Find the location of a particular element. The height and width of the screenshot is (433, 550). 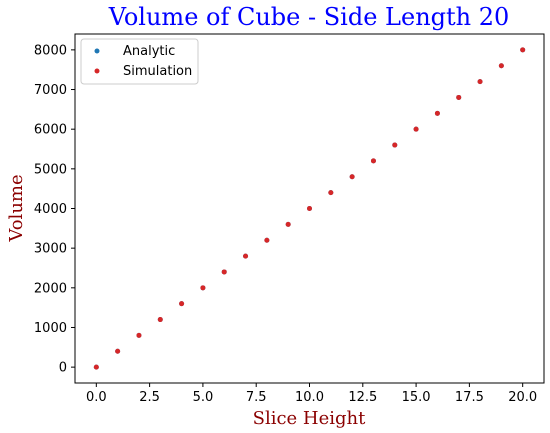

y-tick-label: 3000 is located at coordinates (50, 249).